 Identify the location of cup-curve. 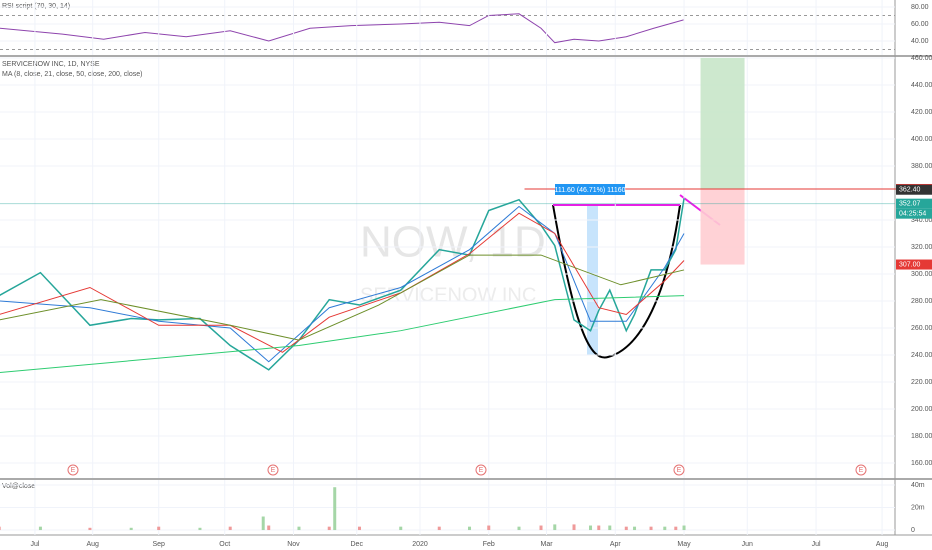
(616, 281).